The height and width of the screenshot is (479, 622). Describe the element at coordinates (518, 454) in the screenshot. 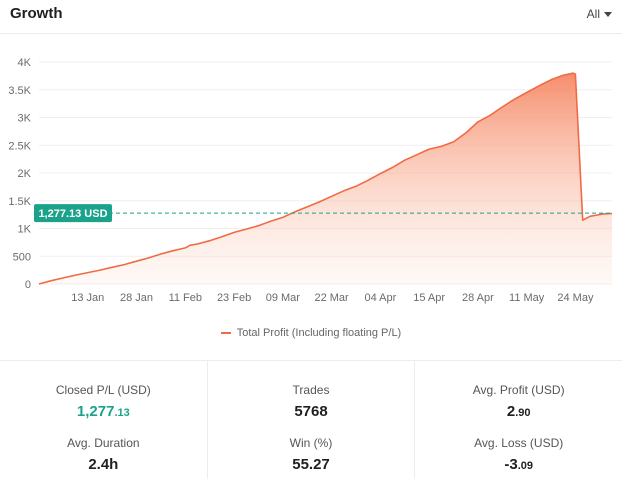

I see `stat-avg-loss: Avg. Loss (USD) -3.09` at that location.